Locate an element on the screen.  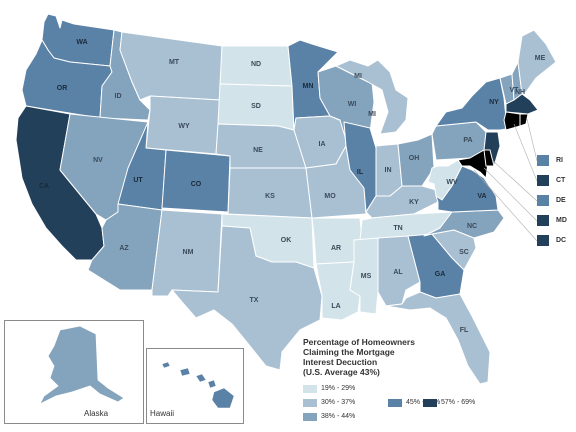
small-state-dc: DC is located at coordinates (556, 241).